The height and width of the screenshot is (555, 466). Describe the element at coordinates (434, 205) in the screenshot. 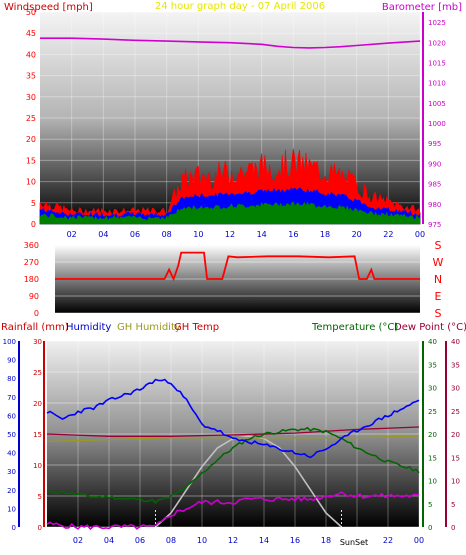

I see `barometer-y-tick-label: 980` at that location.